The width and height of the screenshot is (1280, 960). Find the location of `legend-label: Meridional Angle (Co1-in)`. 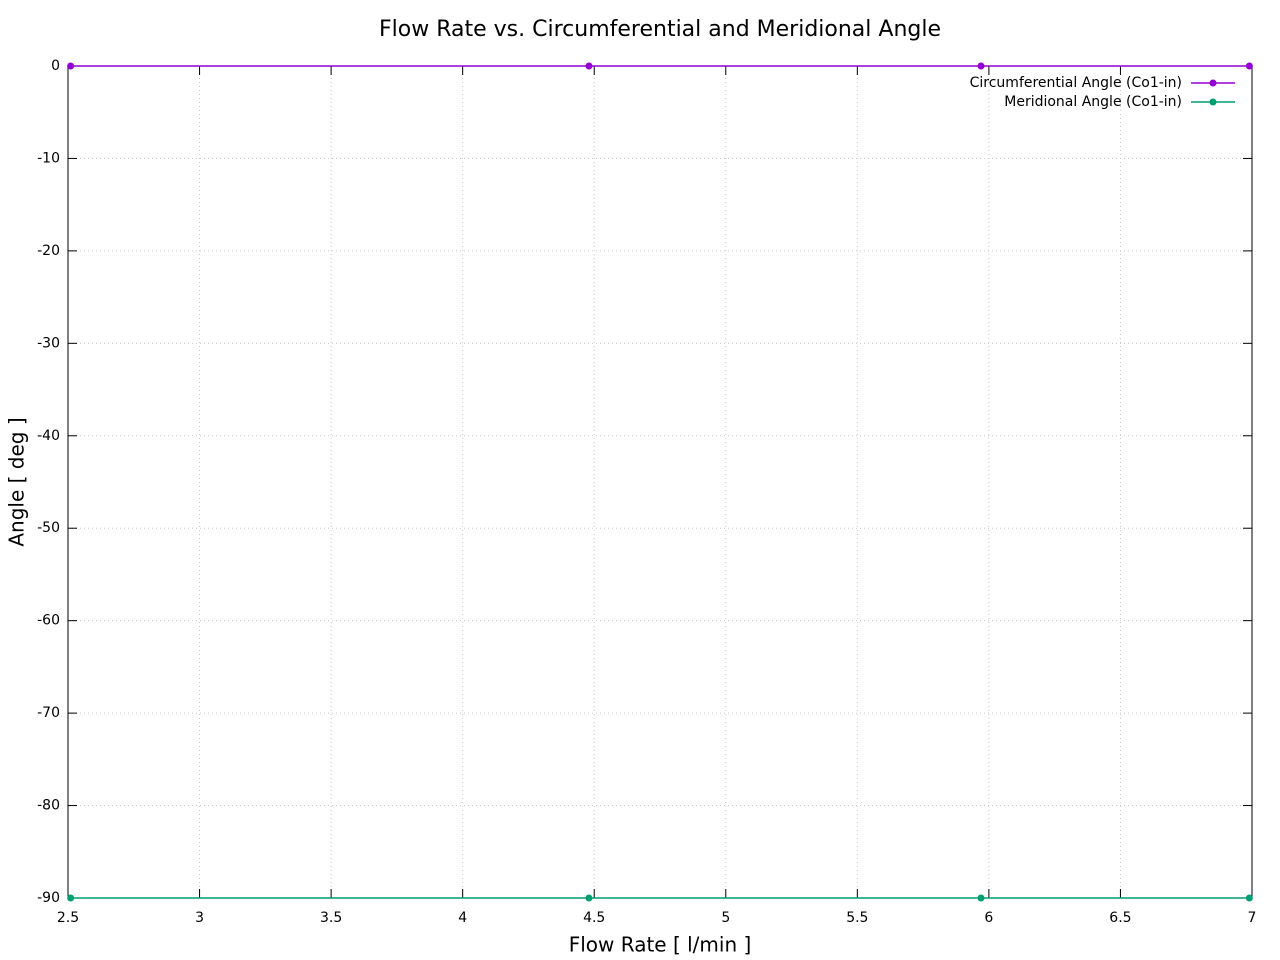

legend-label: Meridional Angle (Co1-in) is located at coordinates (1093, 102).